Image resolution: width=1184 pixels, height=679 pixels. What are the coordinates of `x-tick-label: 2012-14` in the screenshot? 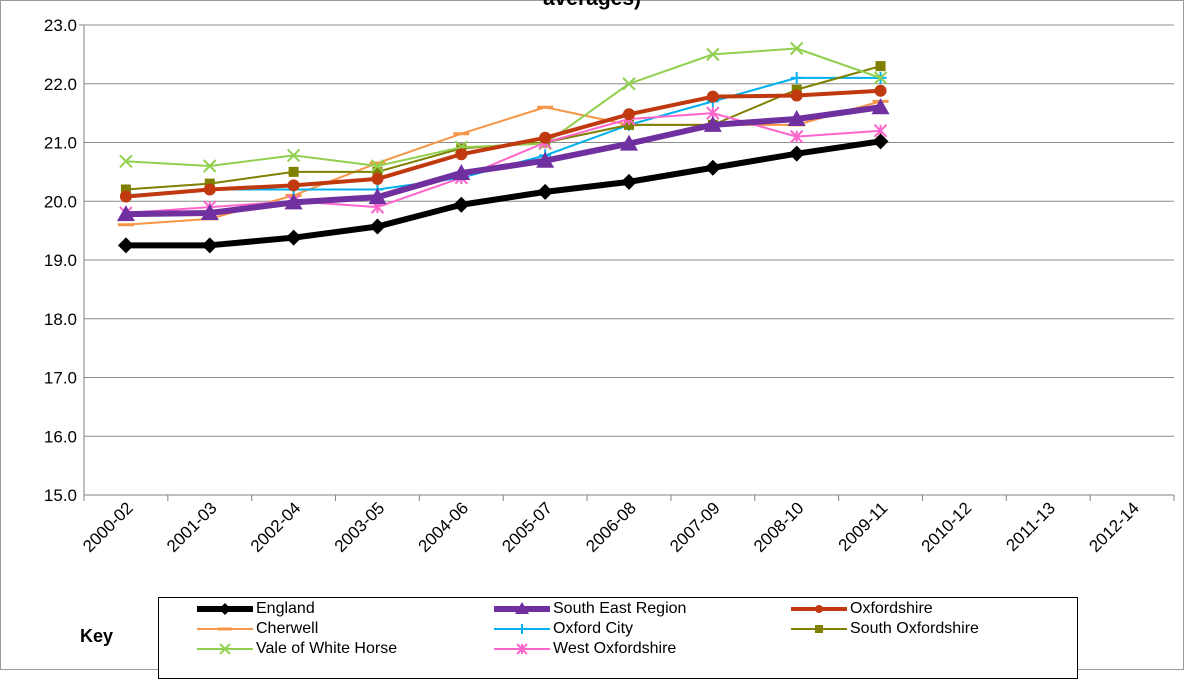 It's located at (1114, 527).